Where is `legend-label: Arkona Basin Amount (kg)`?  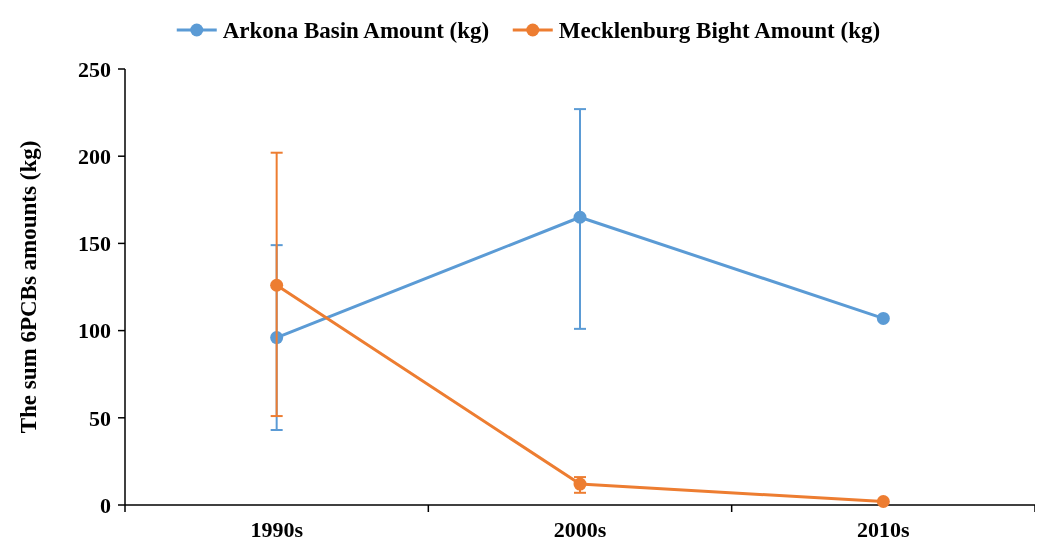 legend-label: Arkona Basin Amount (kg) is located at coordinates (356, 31).